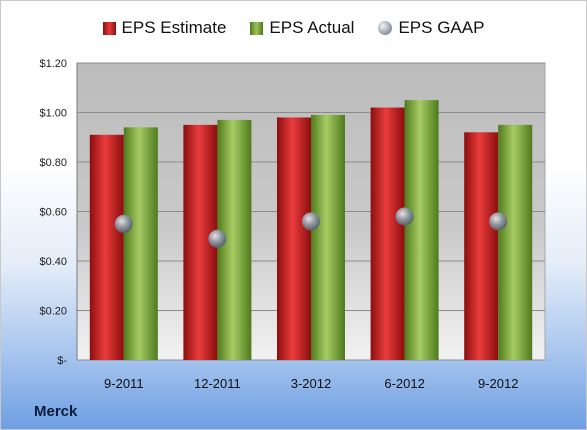 The width and height of the screenshot is (587, 430). What do you see at coordinates (312, 27) in the screenshot?
I see `legend-label-actual: EPS Actual` at bounding box center [312, 27].